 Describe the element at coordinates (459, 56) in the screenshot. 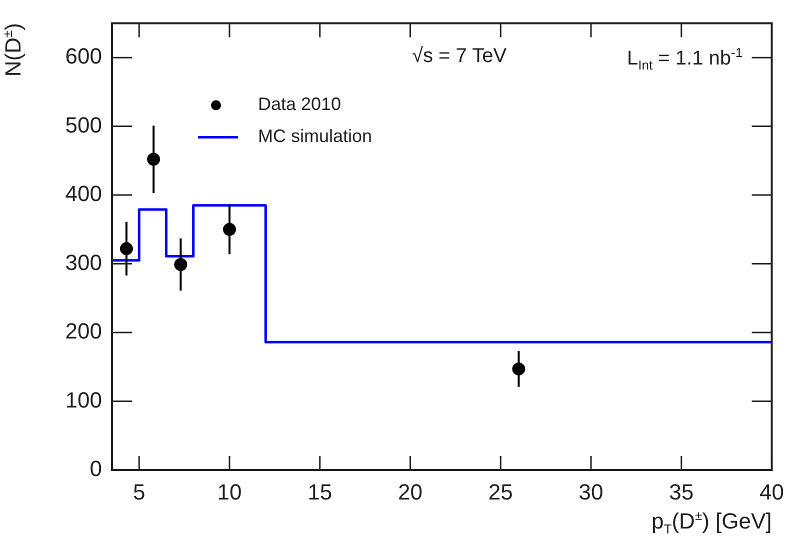

I see `annotation: √s = 7 TeV` at that location.